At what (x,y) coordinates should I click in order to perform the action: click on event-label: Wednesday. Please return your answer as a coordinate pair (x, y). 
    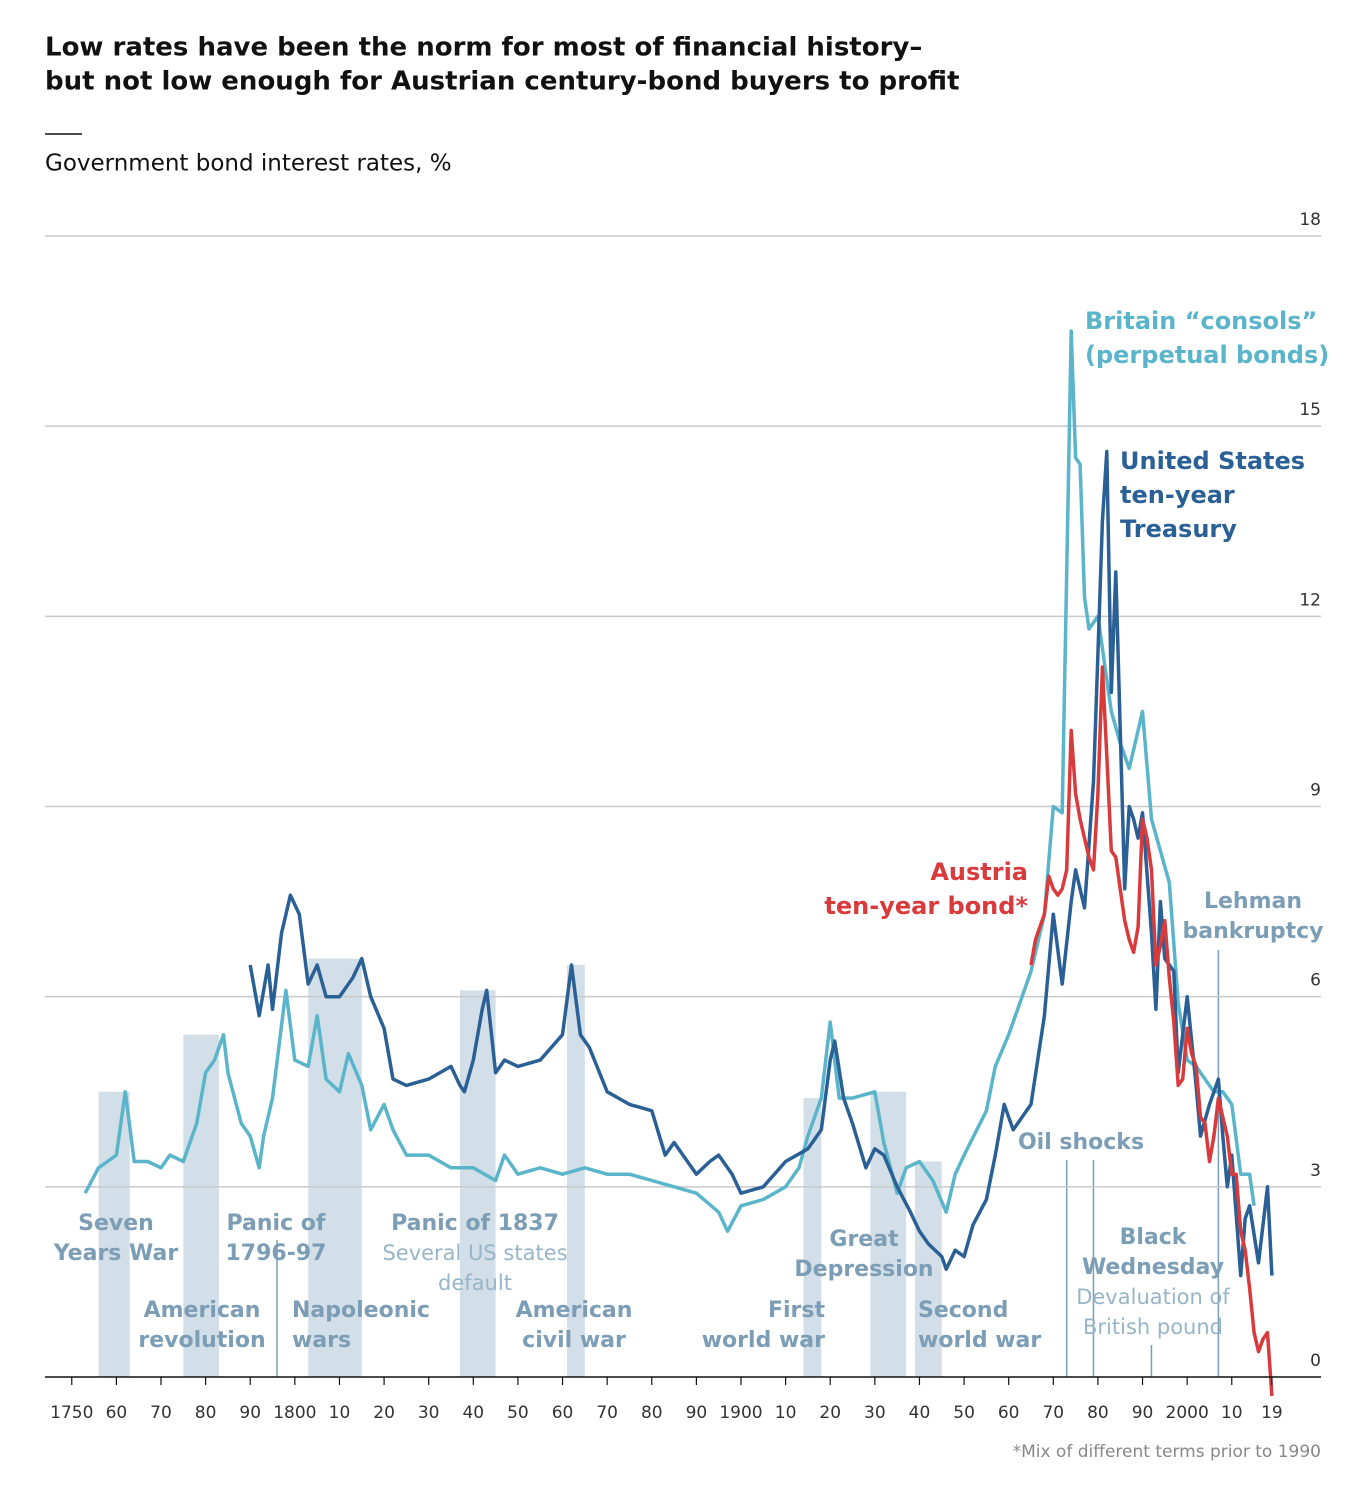
    Looking at the image, I should click on (1153, 1267).